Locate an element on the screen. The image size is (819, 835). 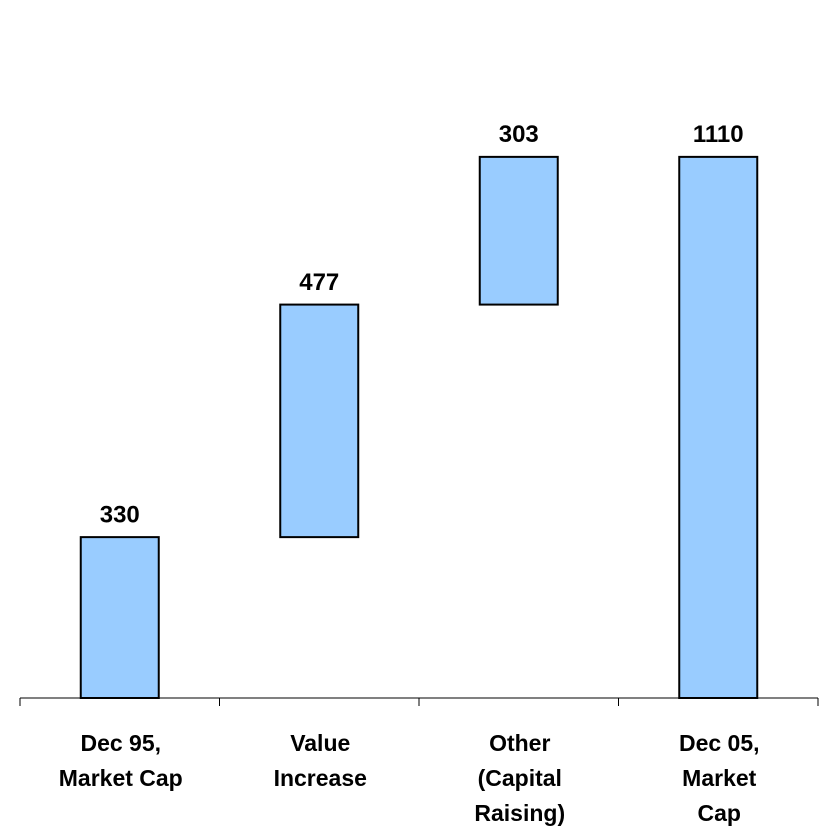
x-tick-label: Increase is located at coordinates (320, 778).